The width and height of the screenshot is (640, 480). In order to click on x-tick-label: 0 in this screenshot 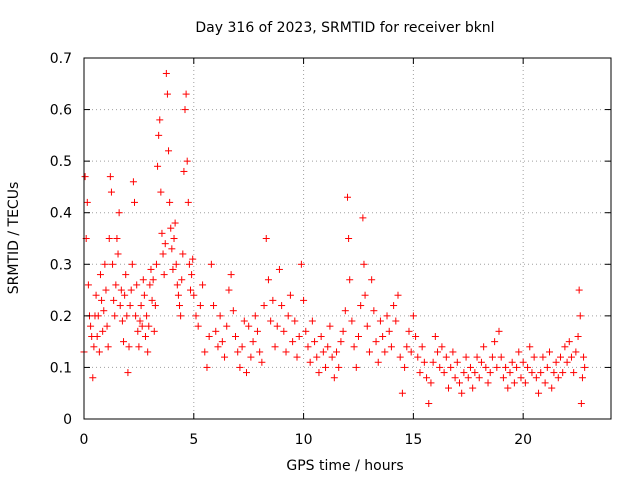, I will do `click(84, 440)`.